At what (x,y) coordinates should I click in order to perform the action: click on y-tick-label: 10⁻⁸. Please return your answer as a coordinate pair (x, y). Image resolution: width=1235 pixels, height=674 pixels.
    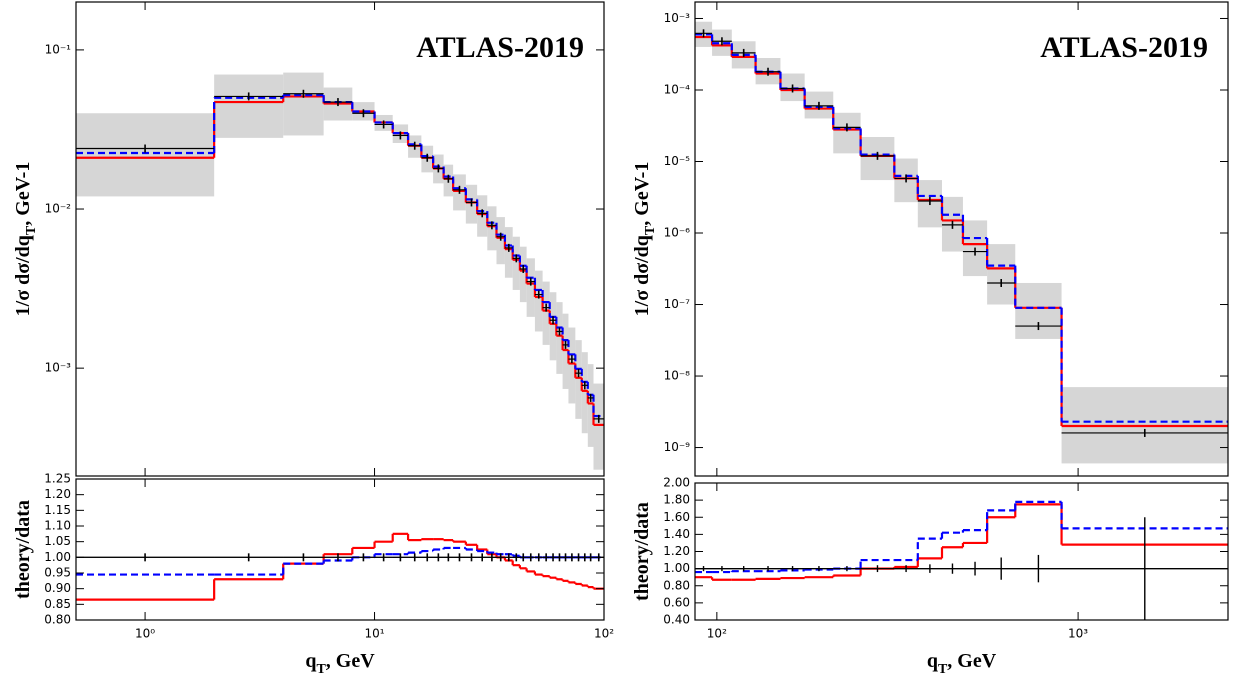
    Looking at the image, I should click on (677, 376).